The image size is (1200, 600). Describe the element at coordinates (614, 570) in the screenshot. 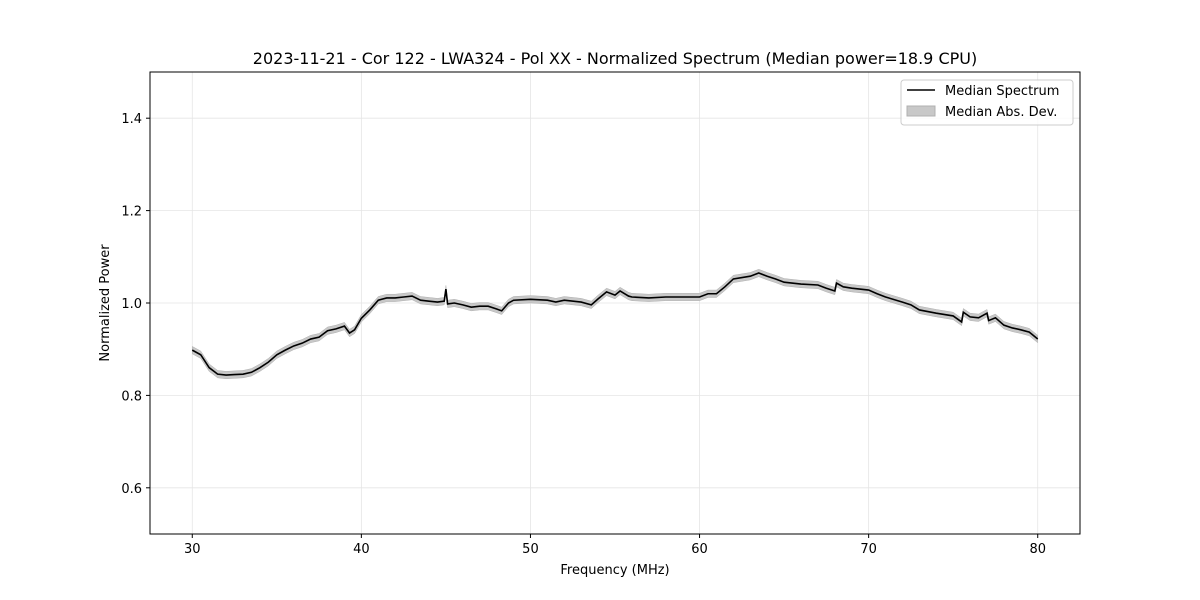

I see `x-axis-label: Frequency (MHz)` at that location.